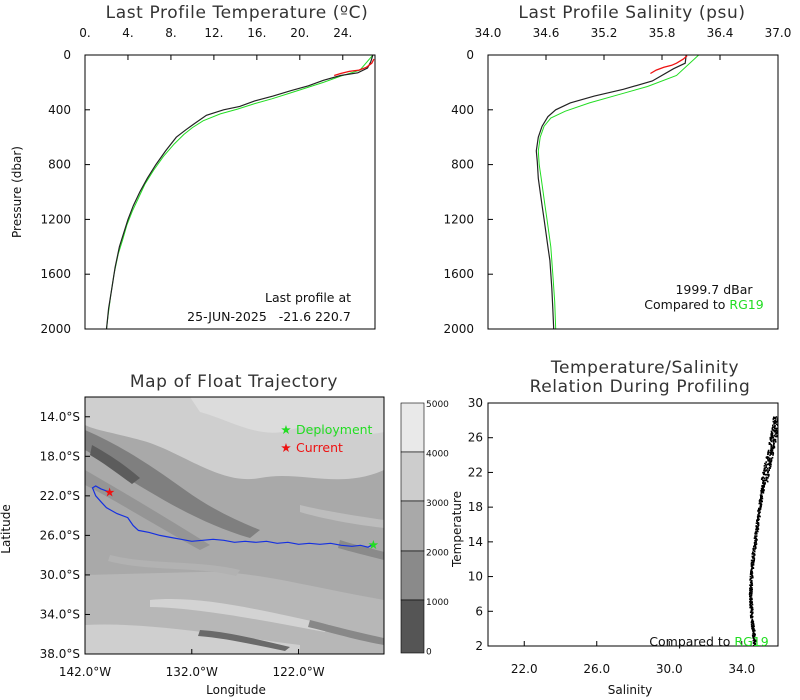 The height and width of the screenshot is (700, 800). I want to click on map-y-tick-label: 18.0°S, so click(60, 456).